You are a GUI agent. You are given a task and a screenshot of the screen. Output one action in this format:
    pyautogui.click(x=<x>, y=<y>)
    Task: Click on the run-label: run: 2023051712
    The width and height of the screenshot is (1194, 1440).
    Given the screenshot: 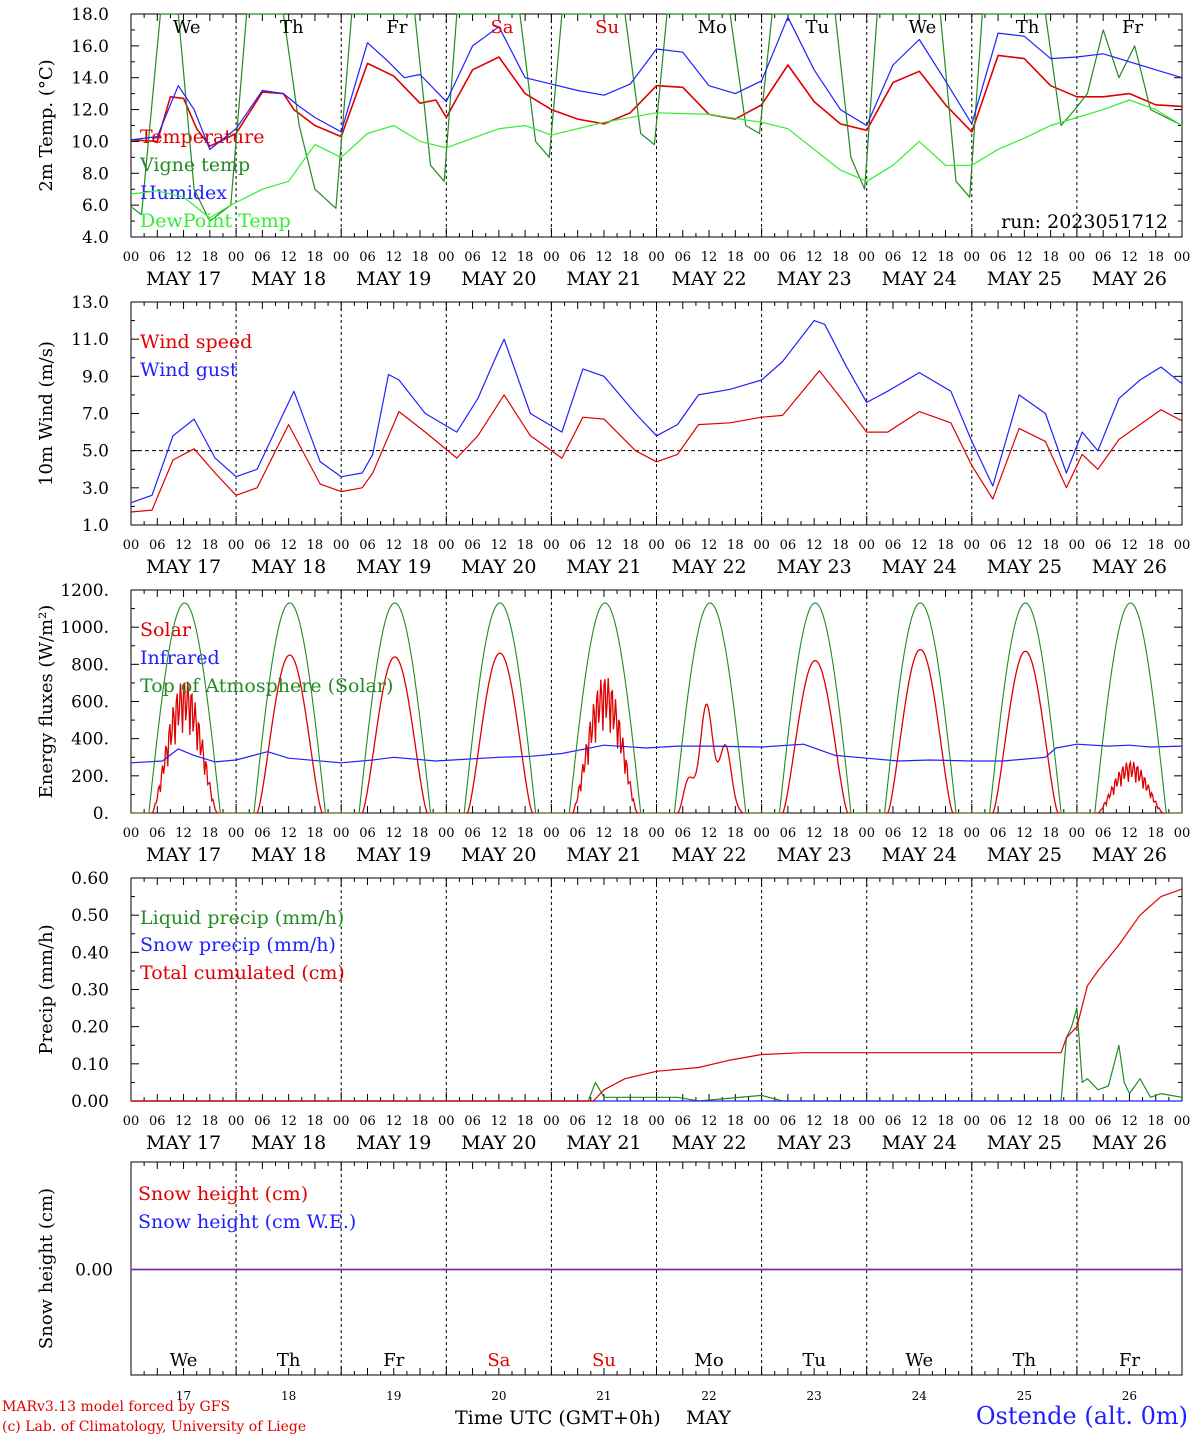 What is the action you would take?
    pyautogui.click(x=1084, y=222)
    